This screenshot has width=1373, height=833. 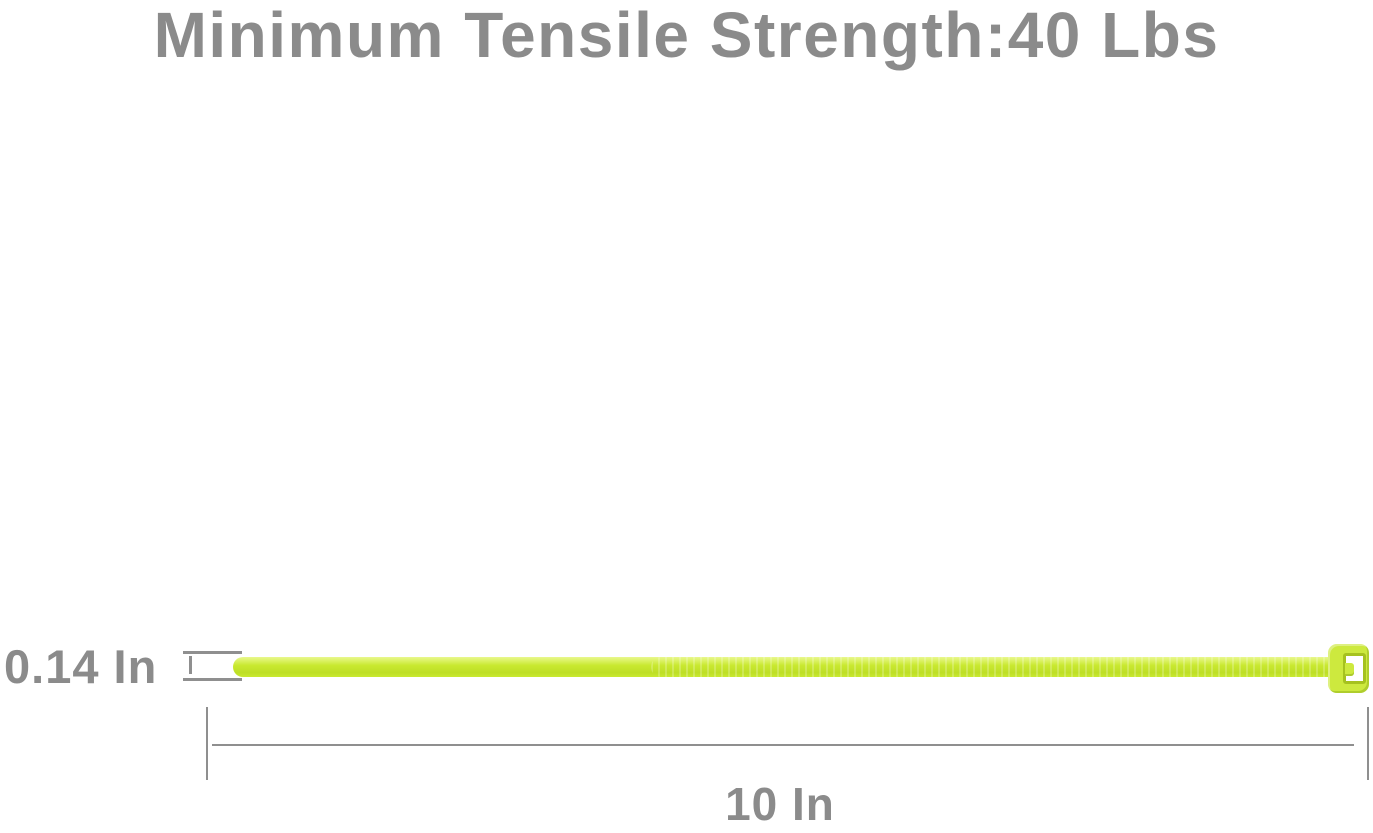 I want to click on length-extension-line-left, so click(x=207, y=743).